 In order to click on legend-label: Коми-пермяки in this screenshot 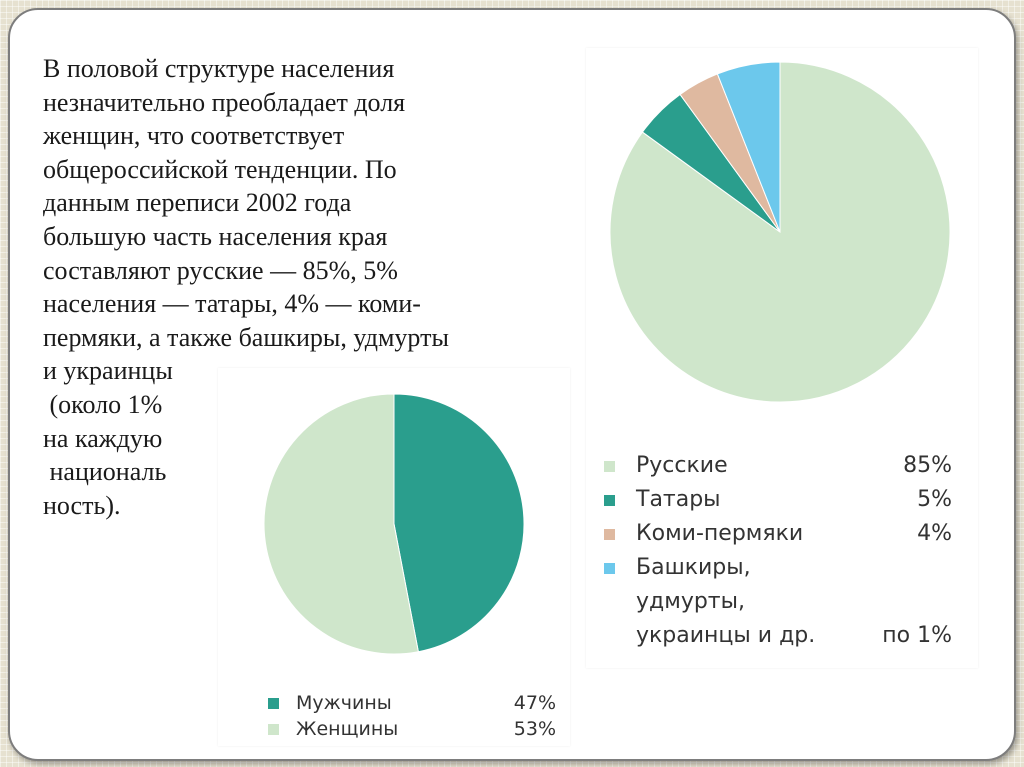, I will do `click(720, 533)`.